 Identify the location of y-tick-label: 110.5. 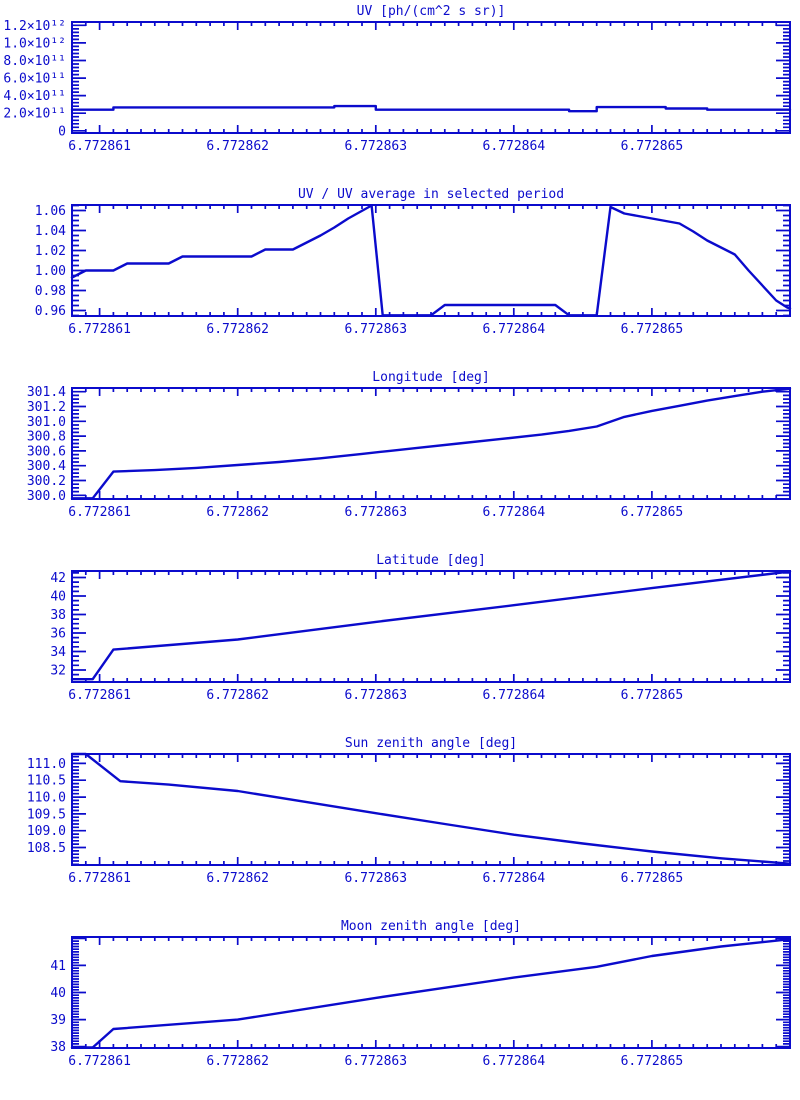
(46, 781).